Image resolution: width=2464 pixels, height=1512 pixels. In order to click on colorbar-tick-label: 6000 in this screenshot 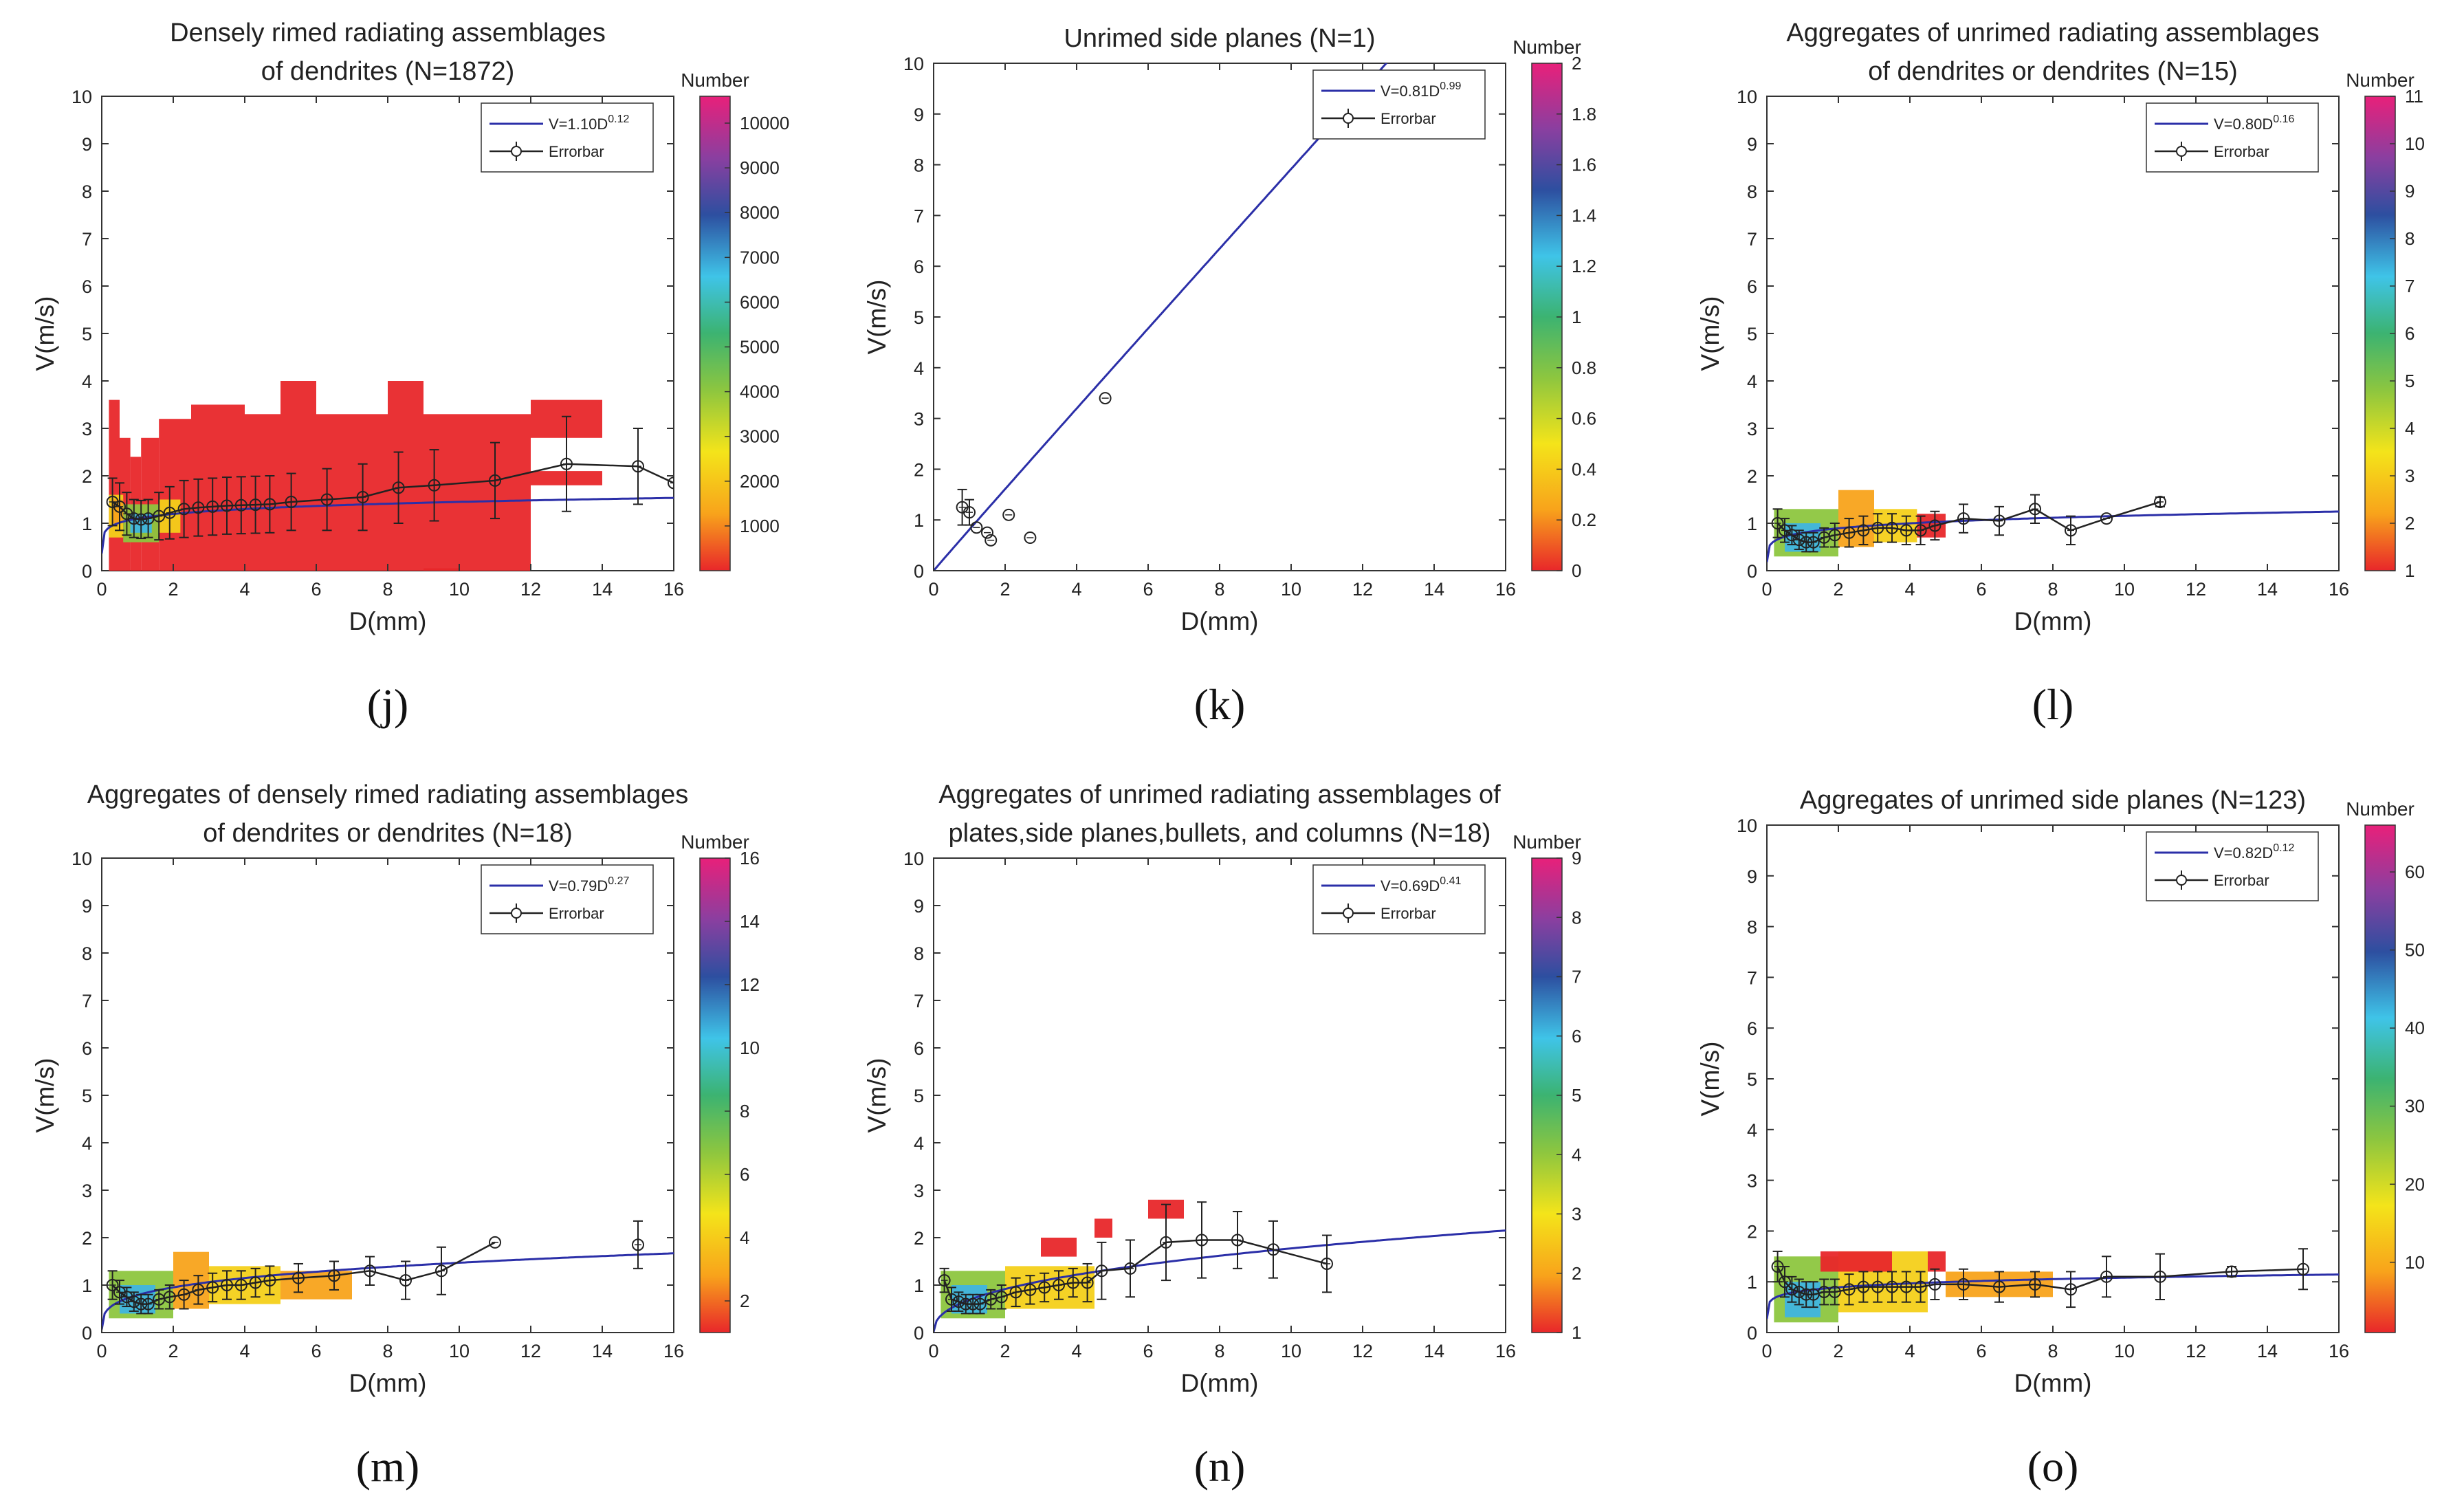, I will do `click(760, 302)`.